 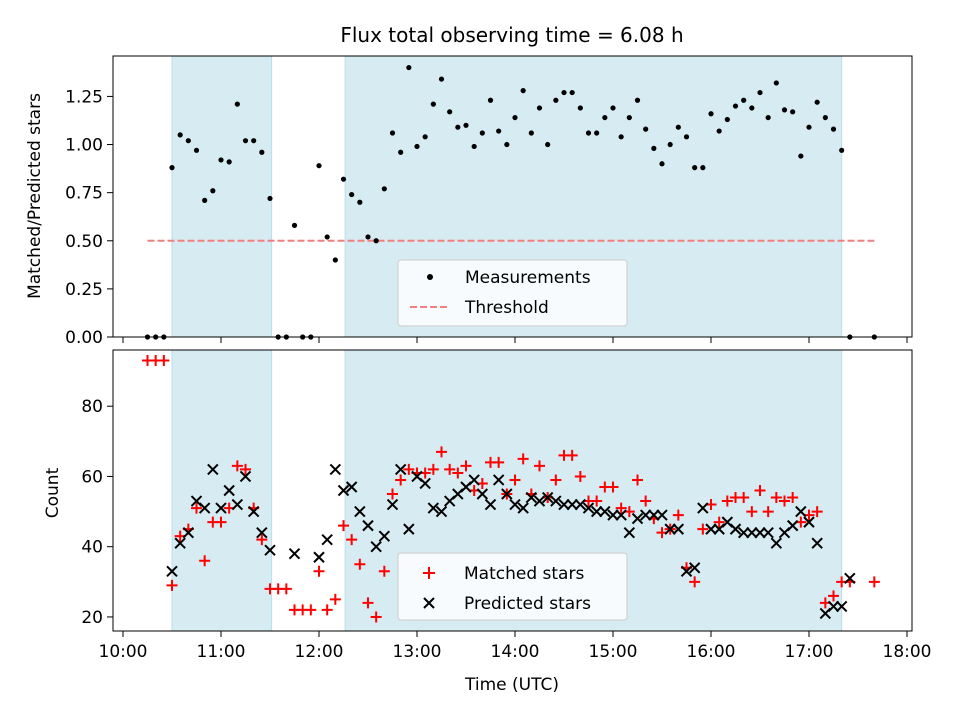 What do you see at coordinates (92, 407) in the screenshot?
I see `y-tick-label: 80` at bounding box center [92, 407].